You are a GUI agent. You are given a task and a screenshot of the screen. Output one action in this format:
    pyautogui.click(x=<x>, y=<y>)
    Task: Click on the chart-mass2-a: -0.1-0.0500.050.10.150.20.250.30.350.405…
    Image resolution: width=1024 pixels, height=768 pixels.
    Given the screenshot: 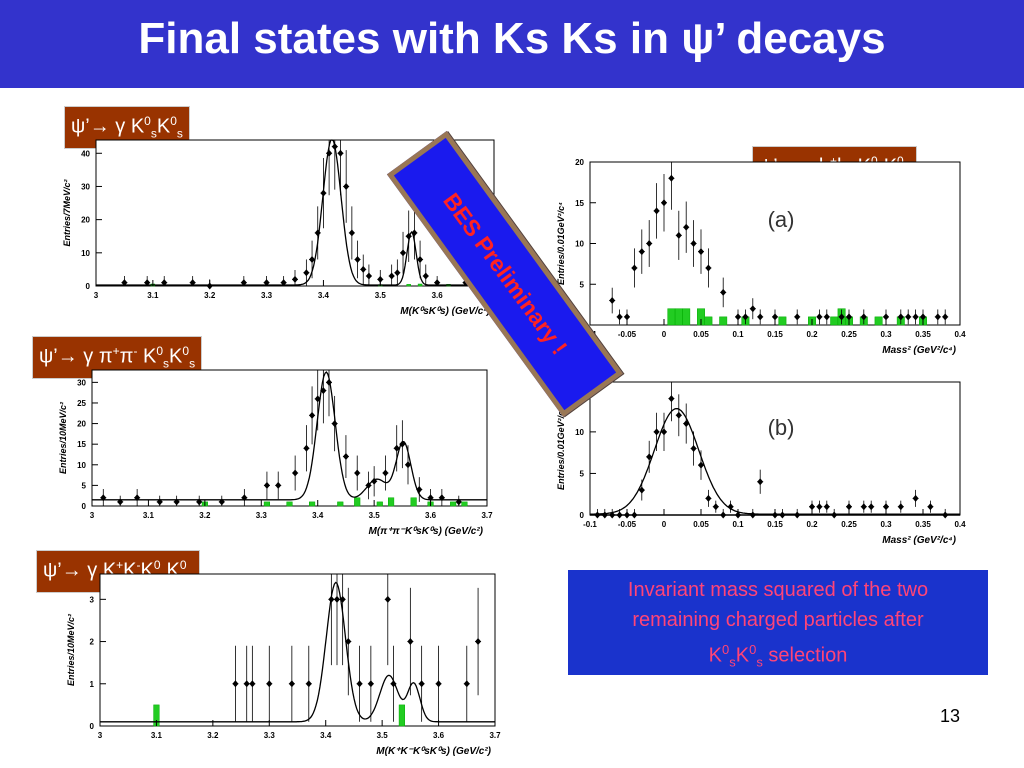 What is the action you would take?
    pyautogui.click(x=761, y=257)
    